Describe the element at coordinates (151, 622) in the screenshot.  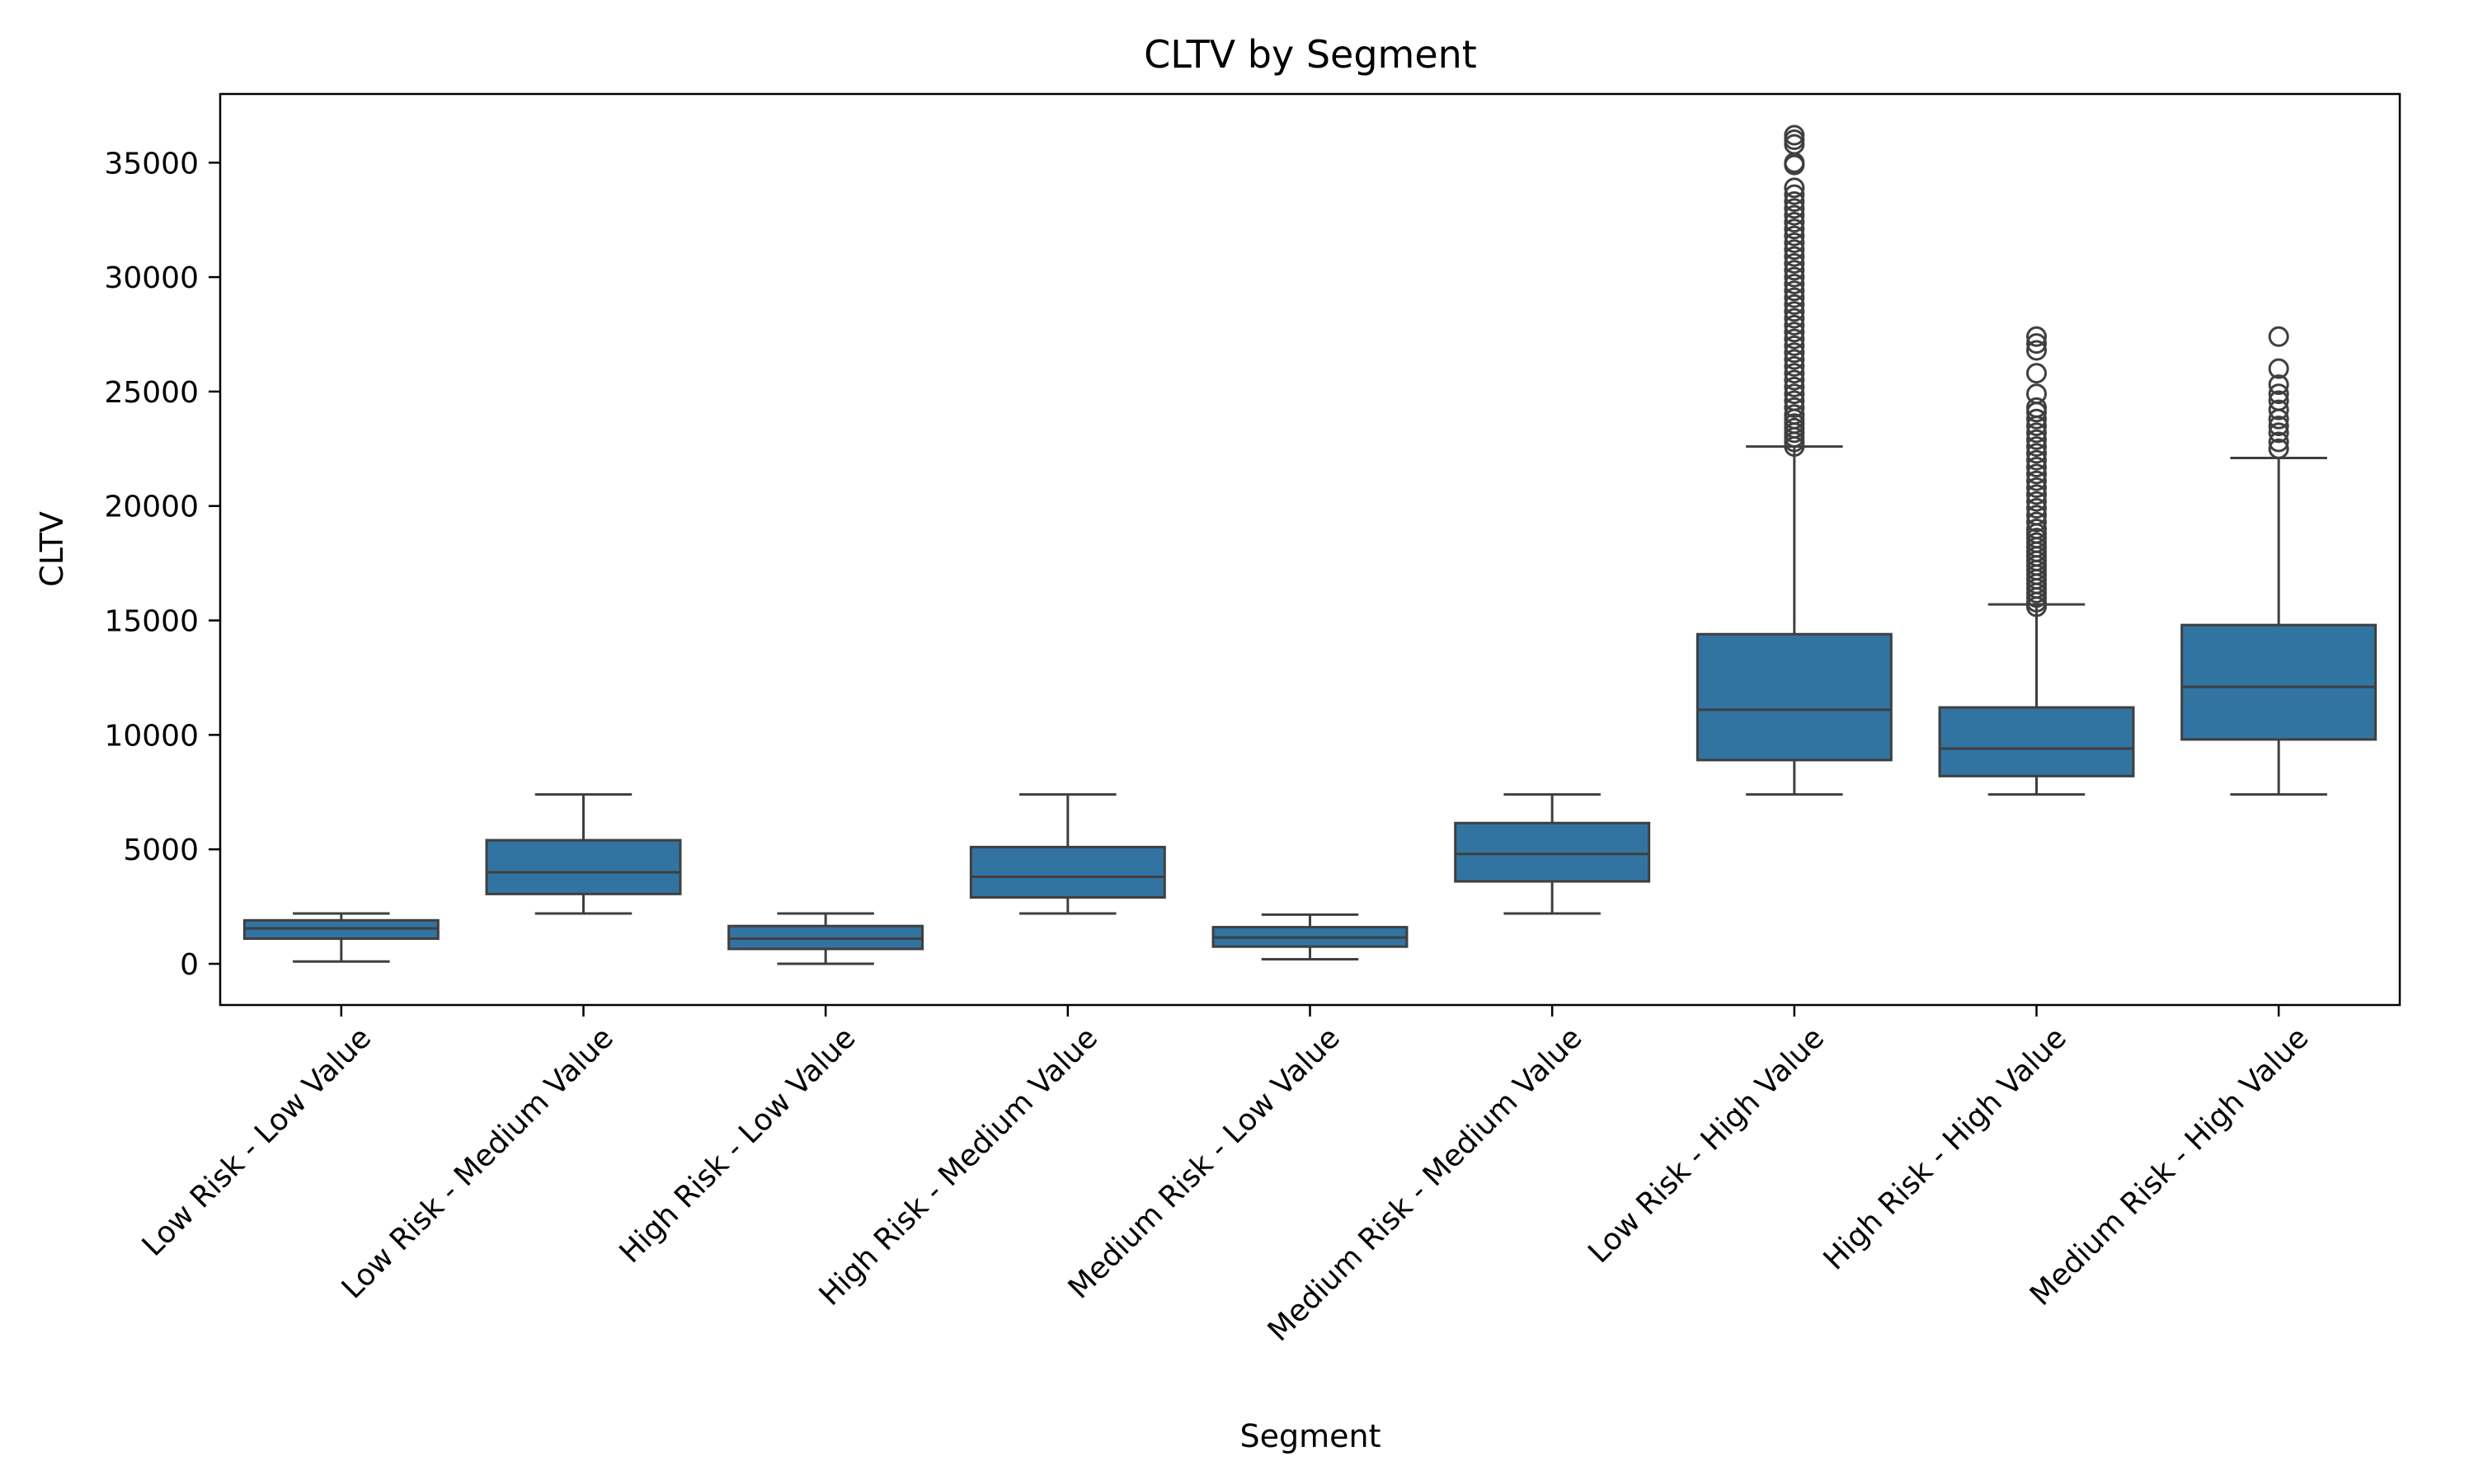
I see `y-tick-label: 15000` at that location.